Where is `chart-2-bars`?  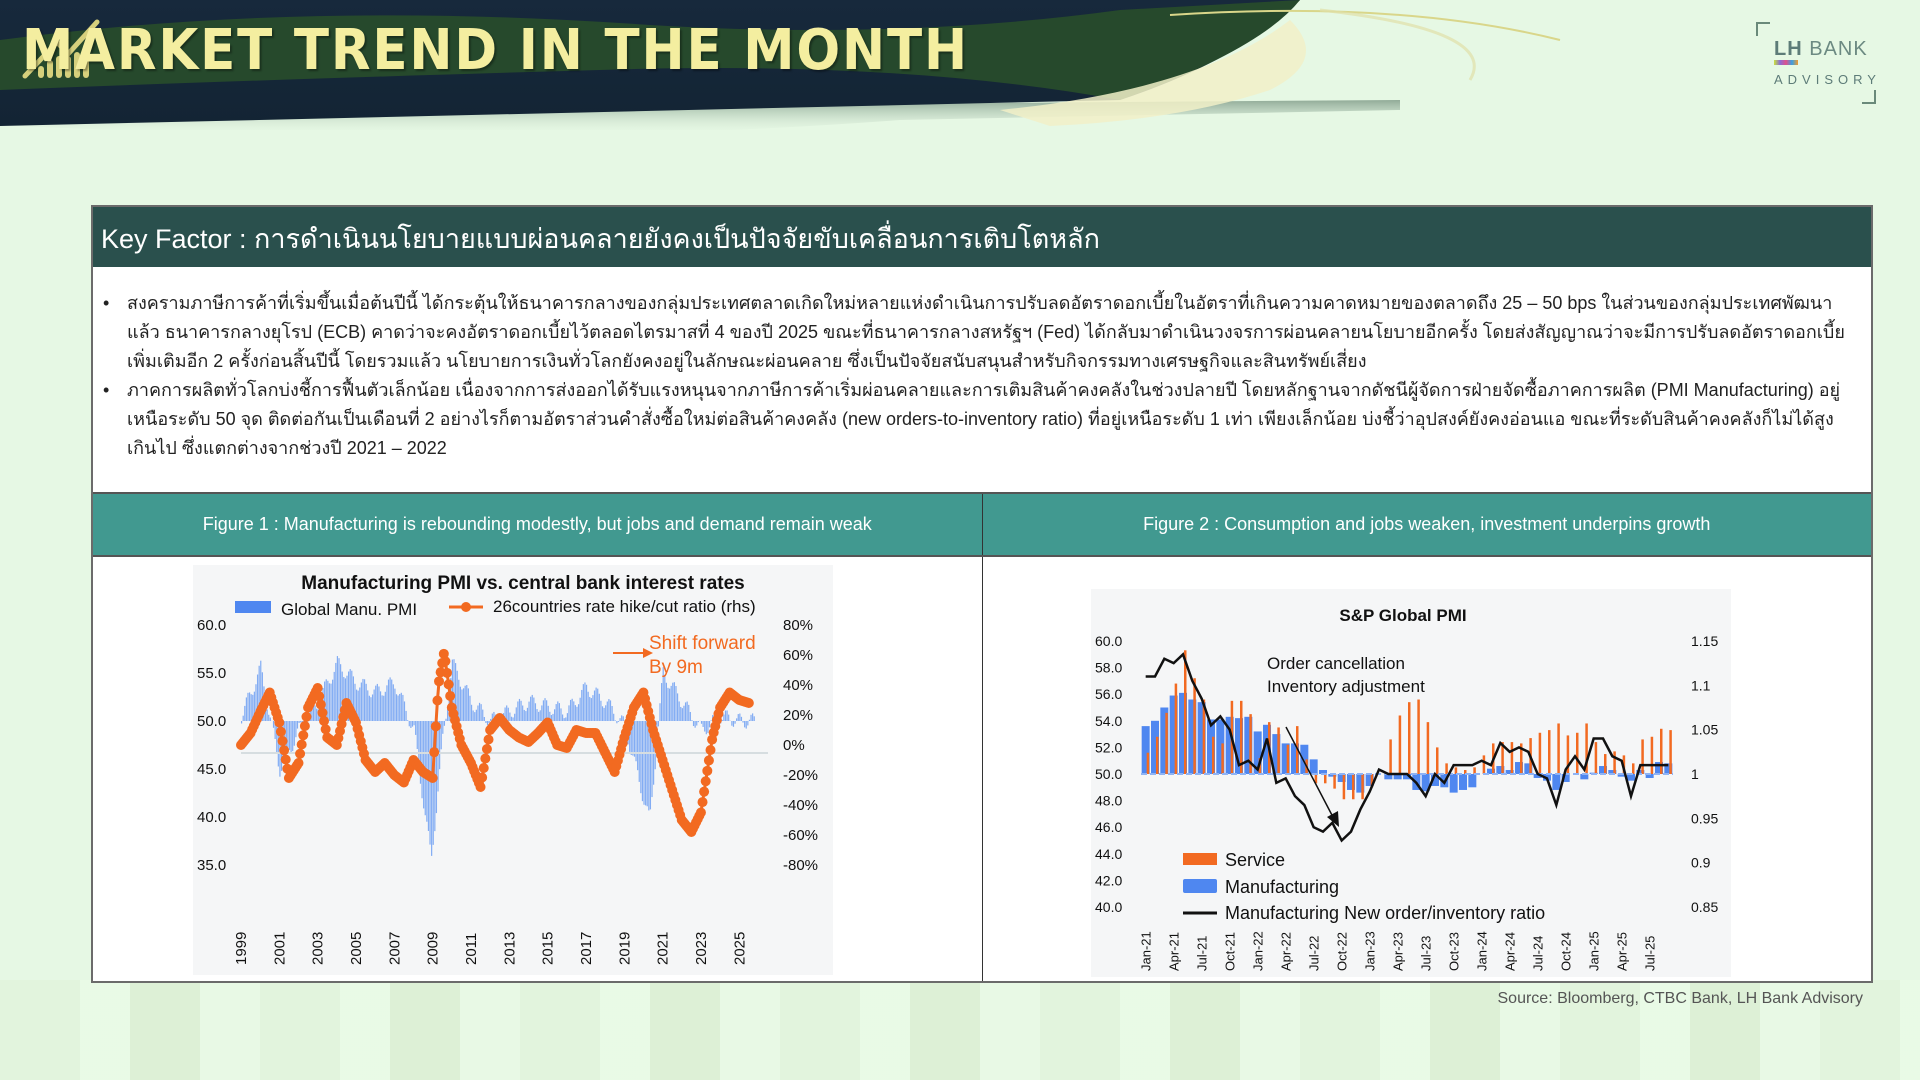
chart-2-bars is located at coordinates (1406, 725).